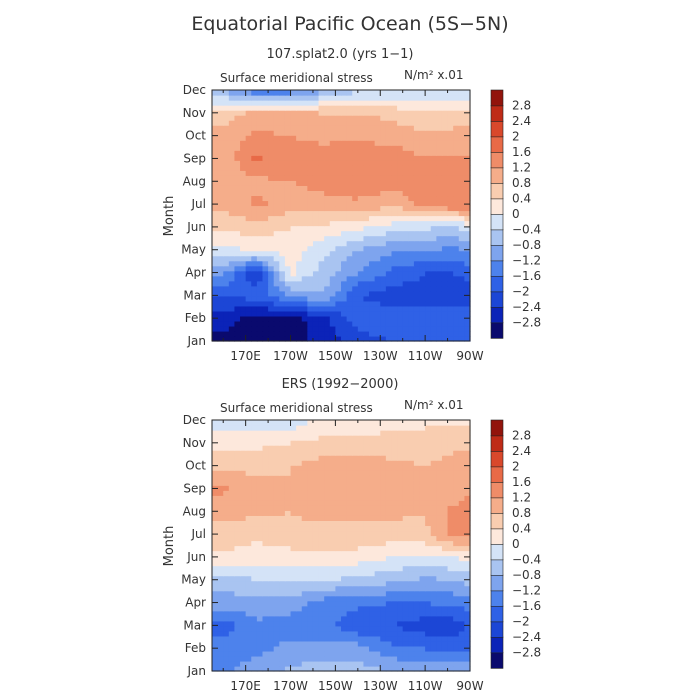  Describe the element at coordinates (290, 686) in the screenshot. I see `x-tick-label: 170W` at that location.